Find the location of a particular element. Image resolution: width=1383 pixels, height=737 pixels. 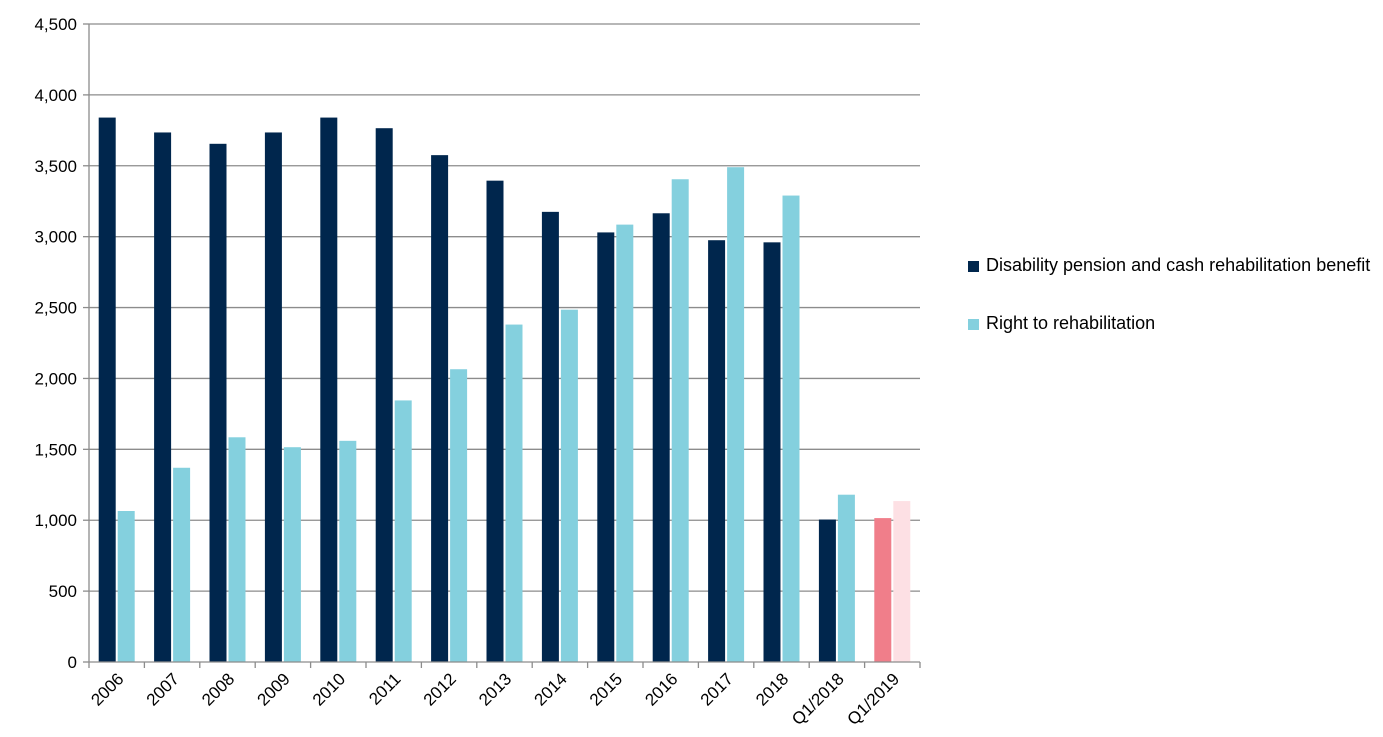

bar-rehabilitation-2010 is located at coordinates (348, 551).